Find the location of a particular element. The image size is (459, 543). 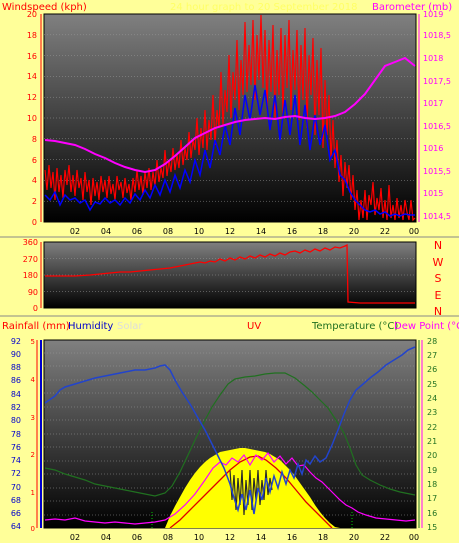

barometer-tick: 1017 is located at coordinates (433, 103).